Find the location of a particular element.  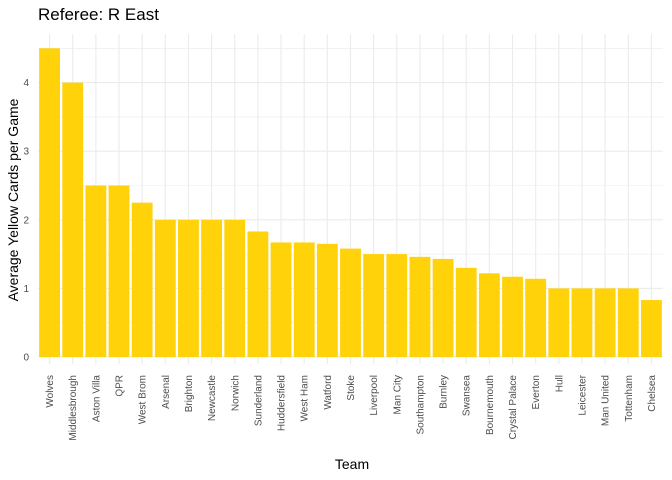

x-tick-label: Hull is located at coordinates (559, 383).